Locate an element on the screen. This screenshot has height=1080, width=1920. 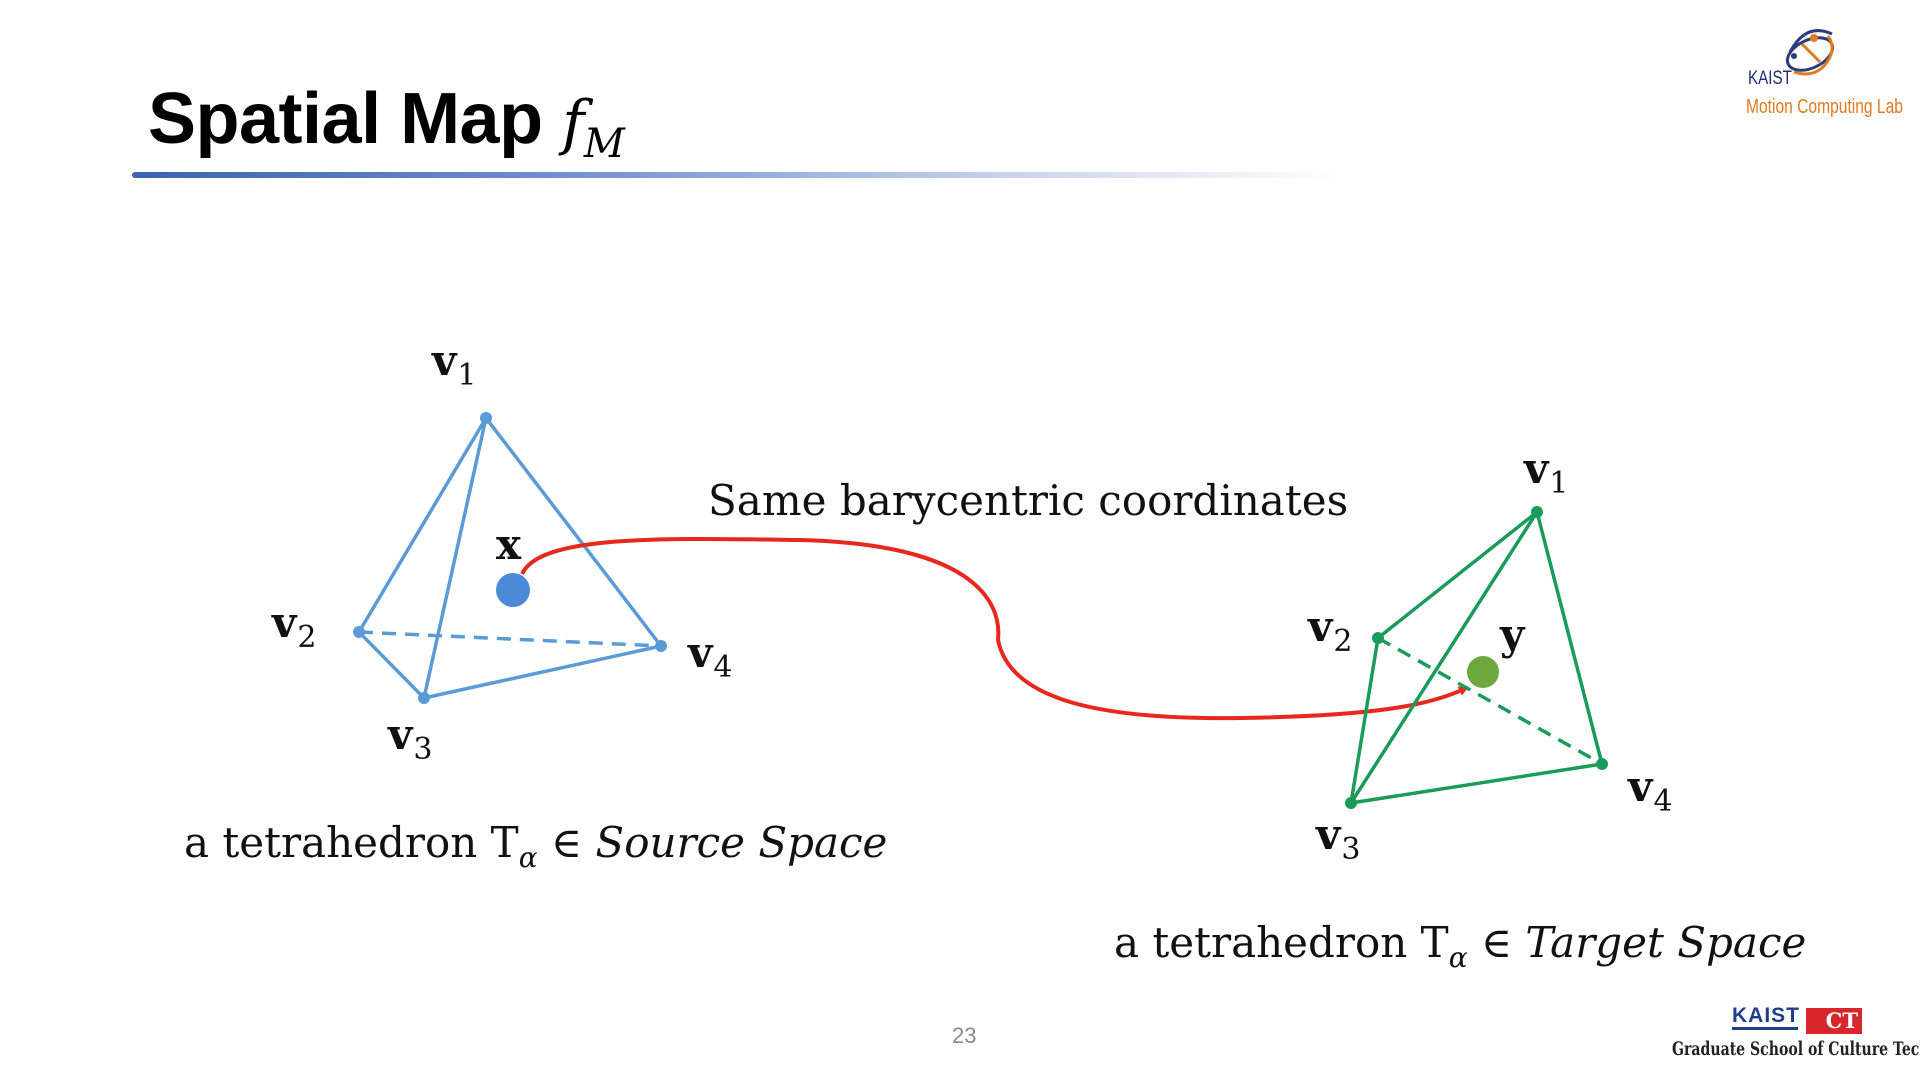
source-edge-v1-v4 is located at coordinates (573, 532).